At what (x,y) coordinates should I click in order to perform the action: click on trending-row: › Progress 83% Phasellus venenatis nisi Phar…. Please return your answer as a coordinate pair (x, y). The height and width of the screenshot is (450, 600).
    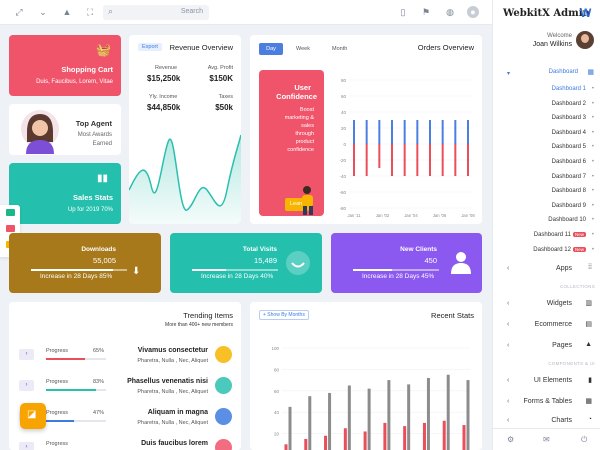
    Looking at the image, I should click on (125, 392).